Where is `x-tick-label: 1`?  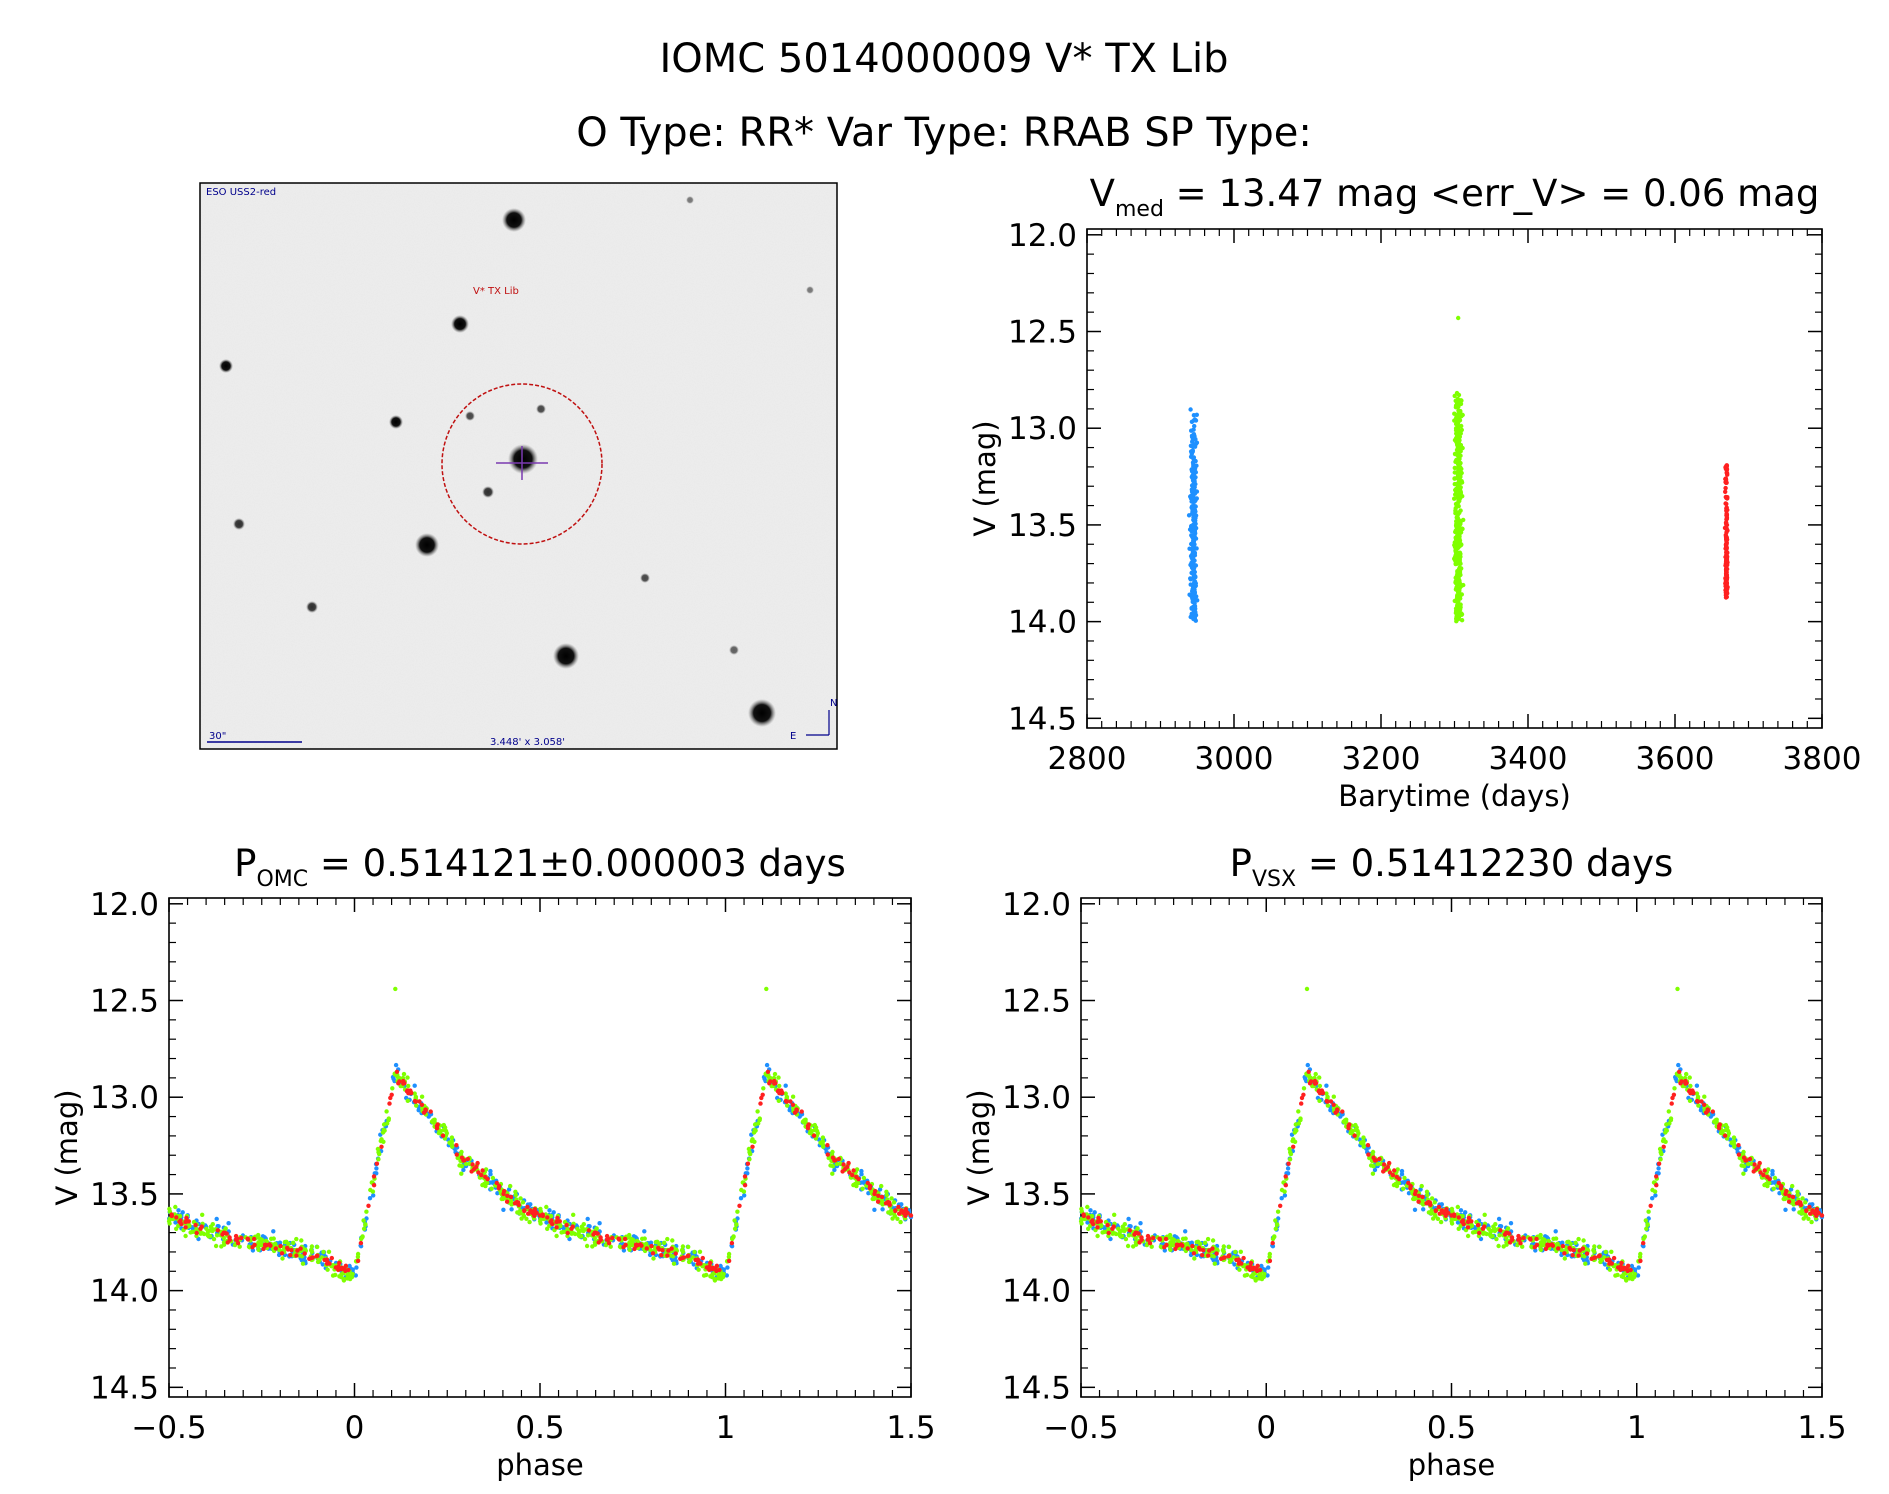
x-tick-label: 1 is located at coordinates (1637, 1428).